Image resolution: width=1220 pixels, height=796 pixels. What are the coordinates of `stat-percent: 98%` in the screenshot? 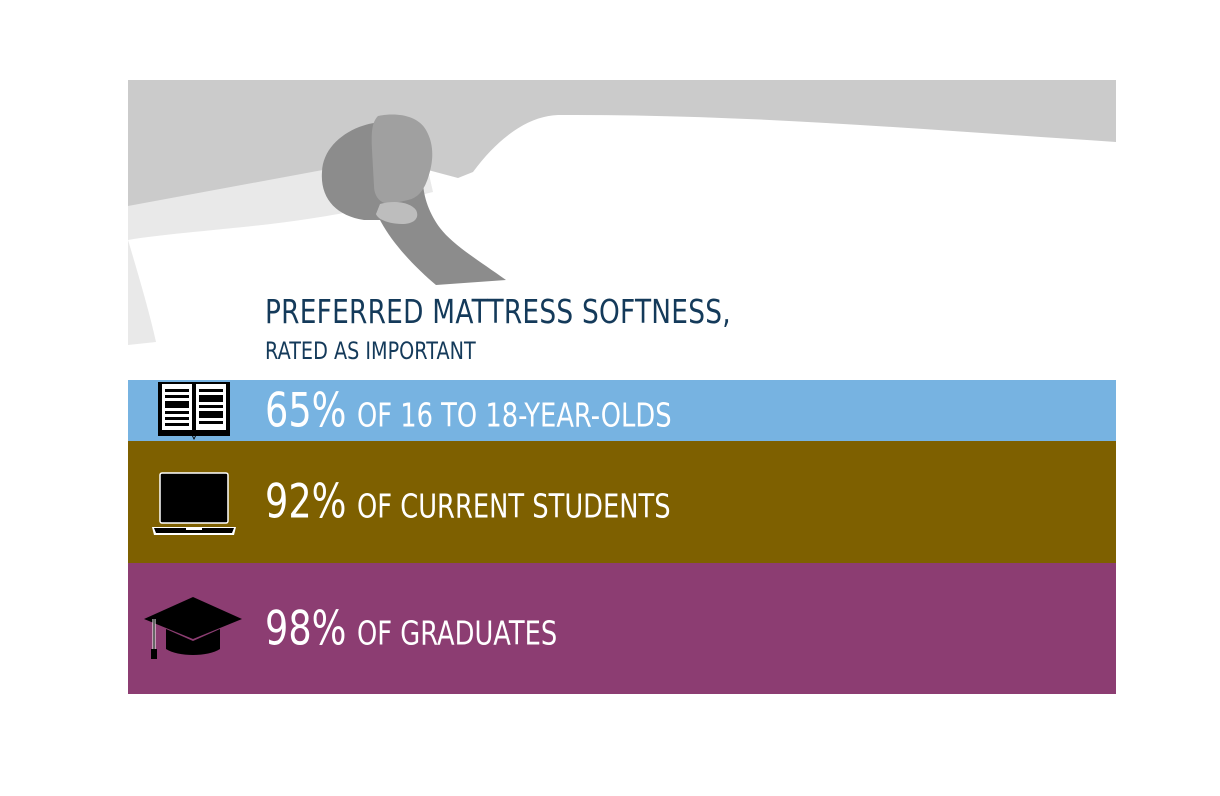 It's located at (306, 628).